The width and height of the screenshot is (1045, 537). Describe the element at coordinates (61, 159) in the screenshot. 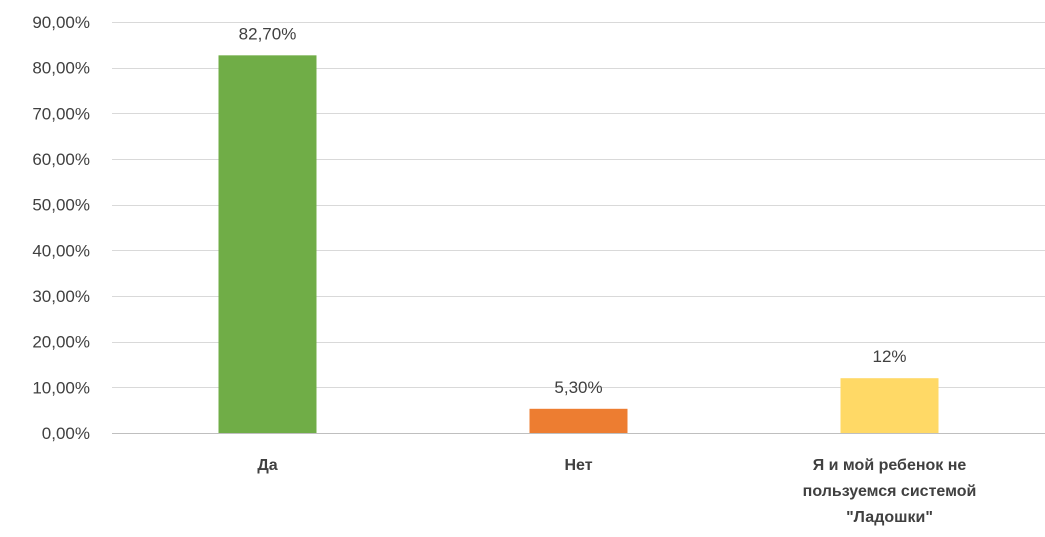

I see `y-tick-label: 60,00%` at that location.